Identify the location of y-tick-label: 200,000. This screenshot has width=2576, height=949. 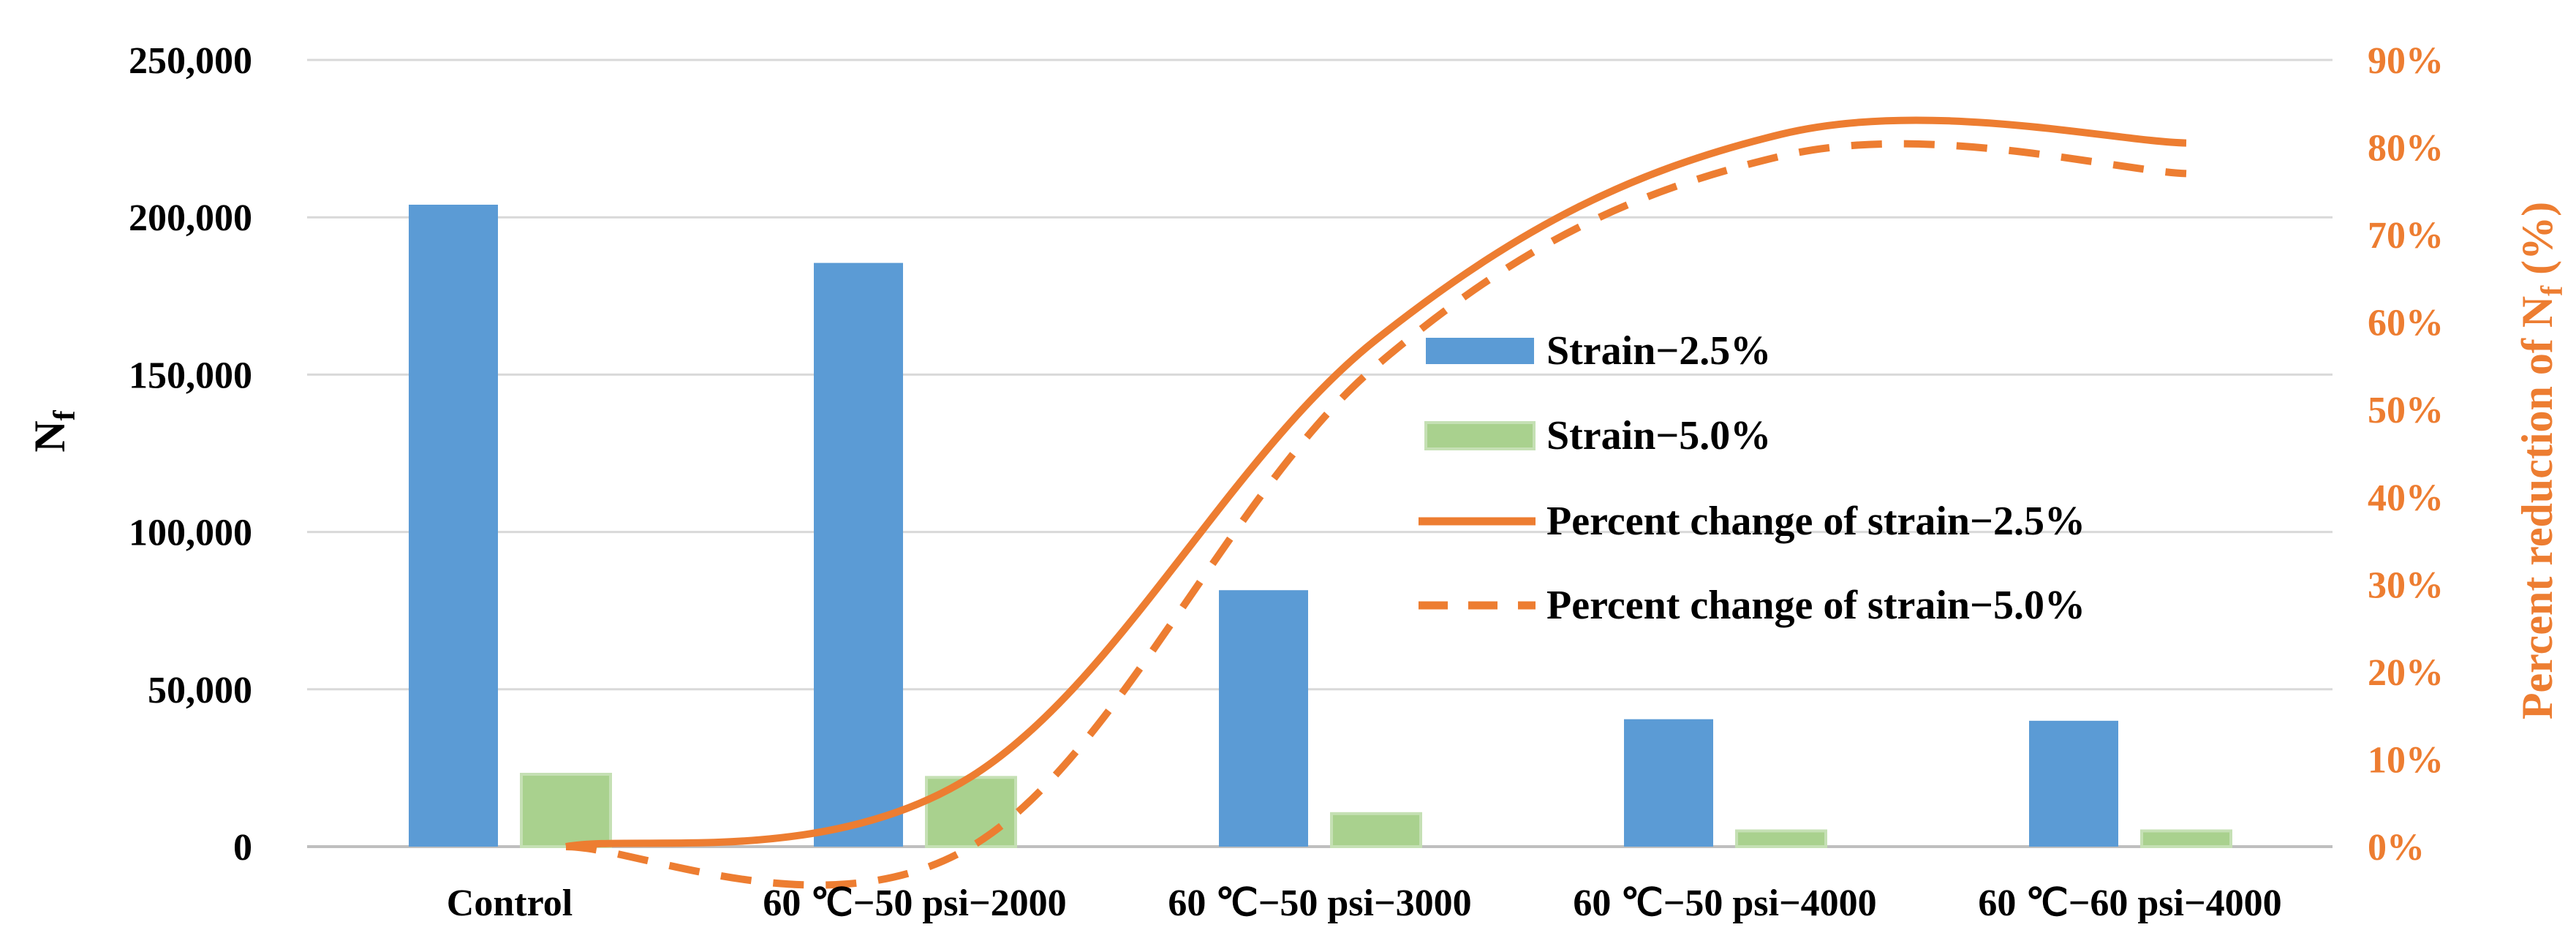
(190, 218).